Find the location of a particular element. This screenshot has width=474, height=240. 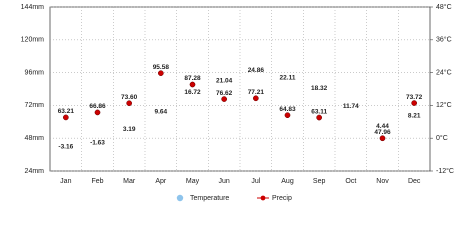

y-tick-label: 96mm is located at coordinates (35, 72).